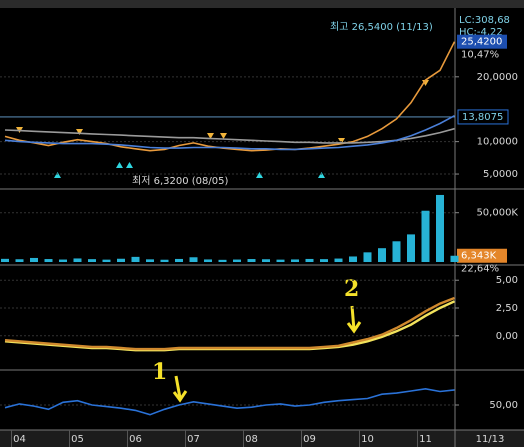  I want to click on buy-arrows, so click(189, 170).